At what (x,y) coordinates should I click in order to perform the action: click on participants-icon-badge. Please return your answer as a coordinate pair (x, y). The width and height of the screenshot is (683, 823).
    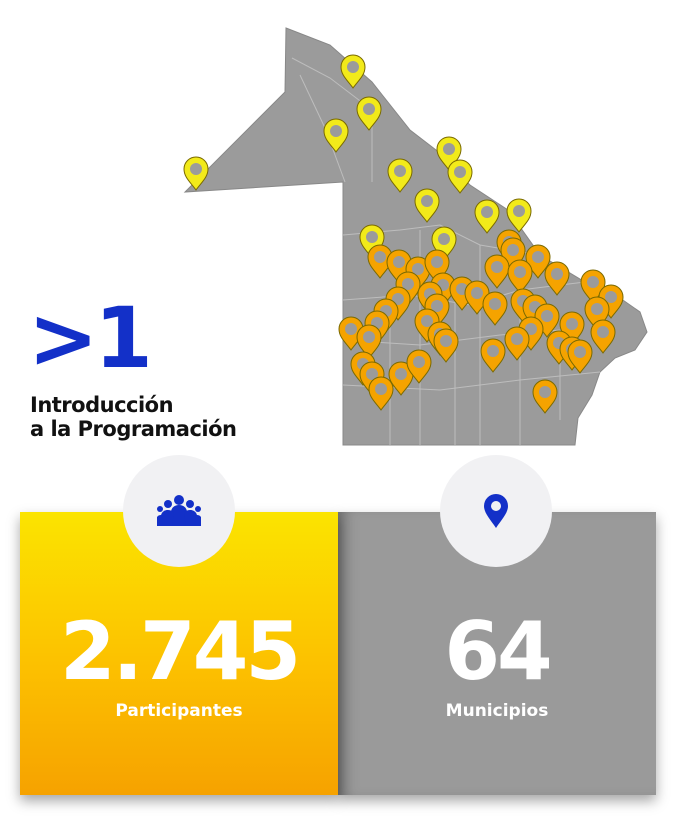
    Looking at the image, I should click on (179, 511).